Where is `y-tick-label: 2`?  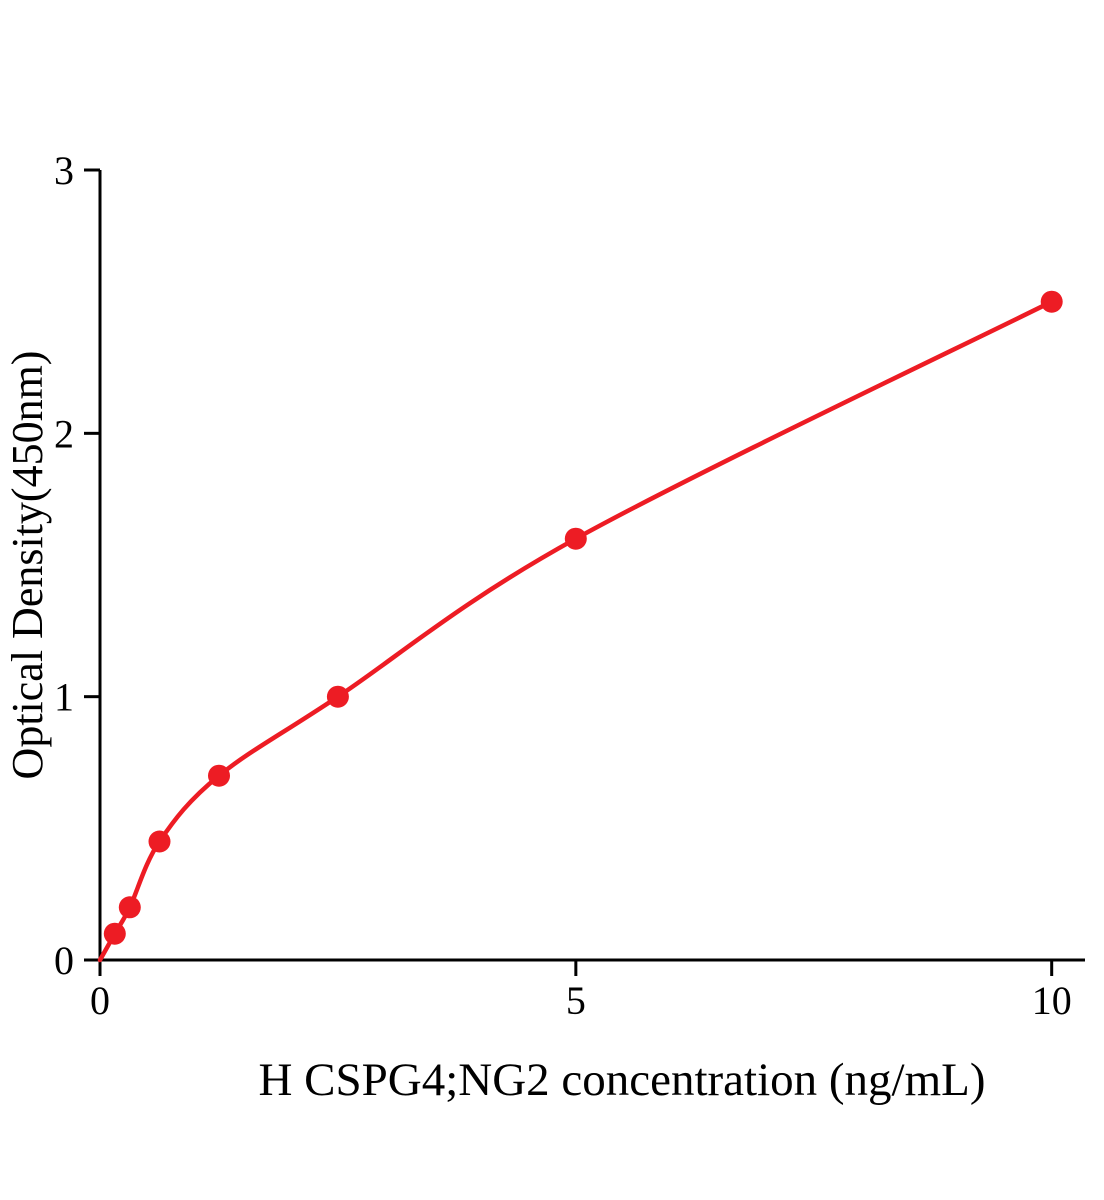 y-tick-label: 2 is located at coordinates (64, 433).